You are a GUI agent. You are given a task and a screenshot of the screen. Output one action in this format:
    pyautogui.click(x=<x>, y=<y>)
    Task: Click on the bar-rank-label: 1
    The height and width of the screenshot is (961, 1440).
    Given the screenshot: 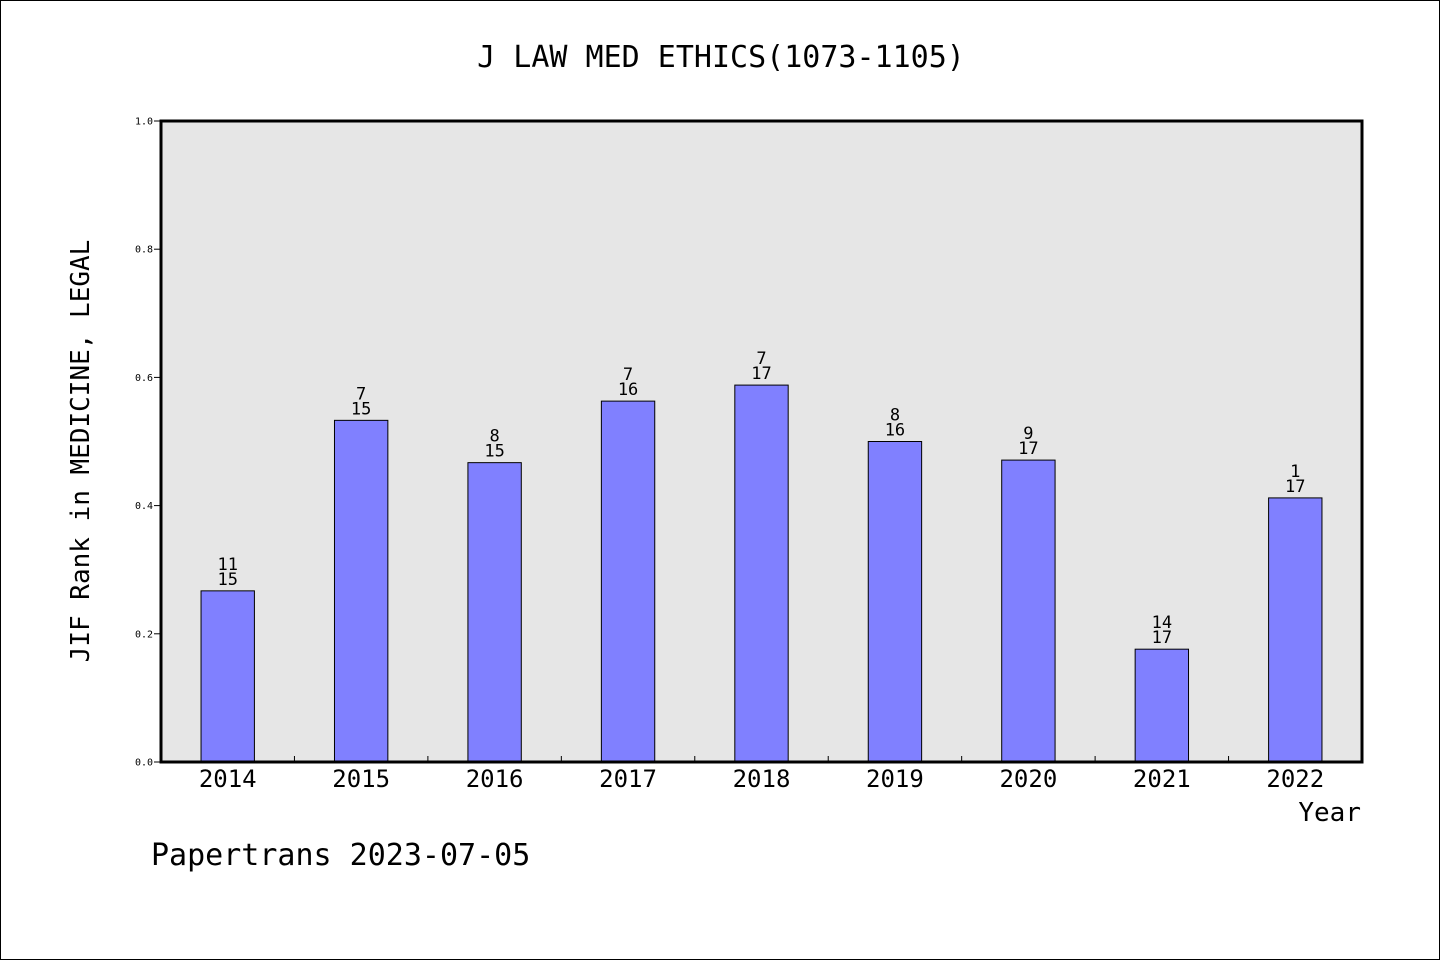 What is the action you would take?
    pyautogui.click(x=1295, y=472)
    